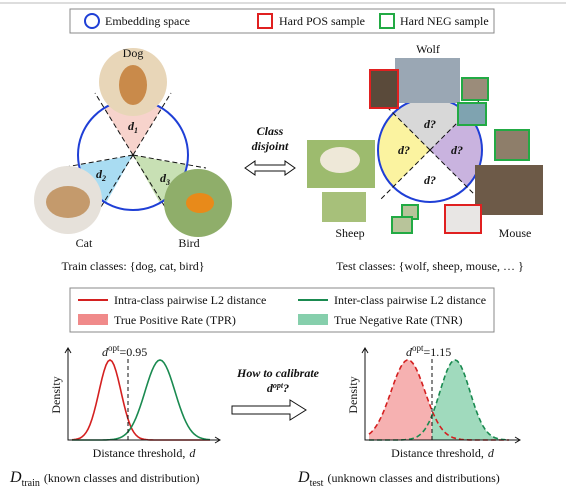 The height and width of the screenshot is (490, 566). Describe the element at coordinates (134, 352) in the screenshot. I see `threshold-value: =0.95` at that location.